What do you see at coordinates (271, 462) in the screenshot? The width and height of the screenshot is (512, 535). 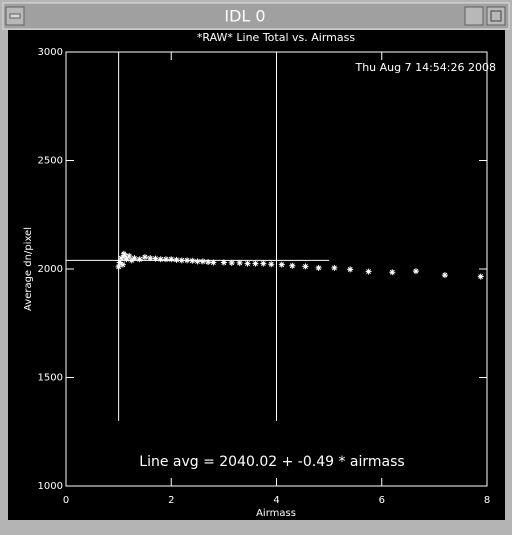 I see `fit-annotation: Line avg = 2040.02 + -0.49 * airmass` at bounding box center [271, 462].